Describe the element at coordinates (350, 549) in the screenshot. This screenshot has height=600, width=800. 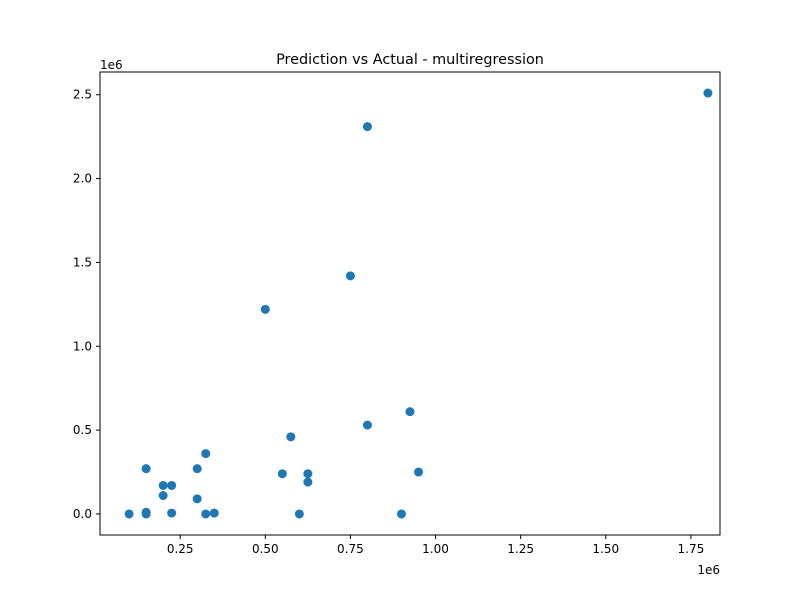
I see `x-tick-label: 0.75` at that location.